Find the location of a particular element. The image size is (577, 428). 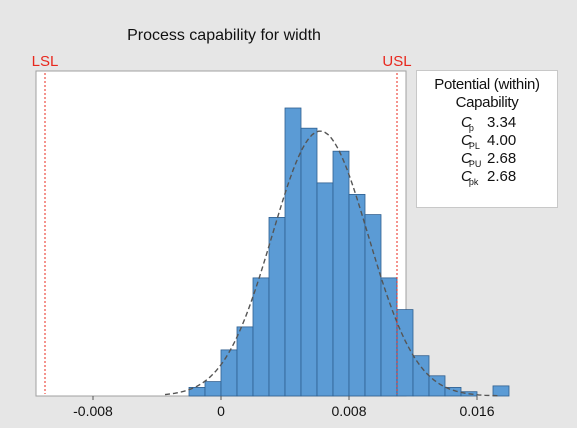

capability-title: Potential (within) is located at coordinates (487, 84).